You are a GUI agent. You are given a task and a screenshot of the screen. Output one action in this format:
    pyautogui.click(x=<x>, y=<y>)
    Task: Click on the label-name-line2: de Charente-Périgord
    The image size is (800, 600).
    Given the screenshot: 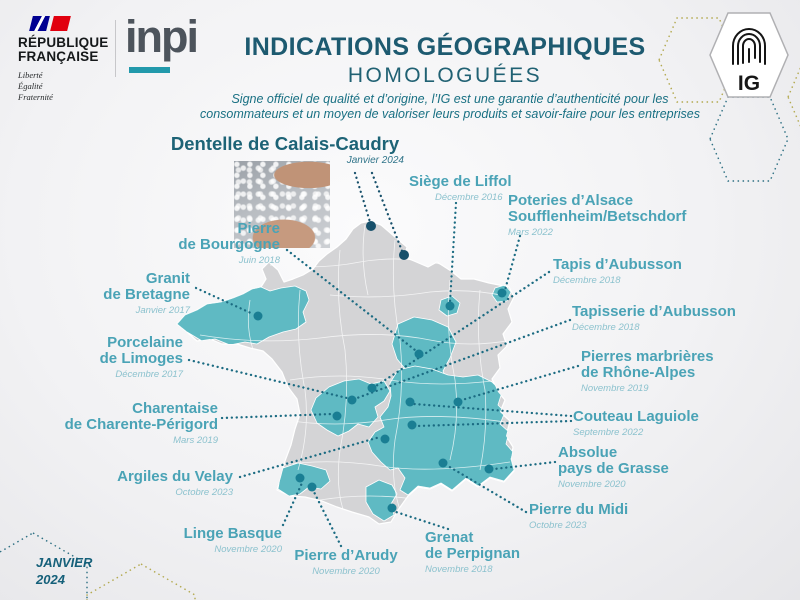 What is the action you would take?
    pyautogui.click(x=141, y=424)
    